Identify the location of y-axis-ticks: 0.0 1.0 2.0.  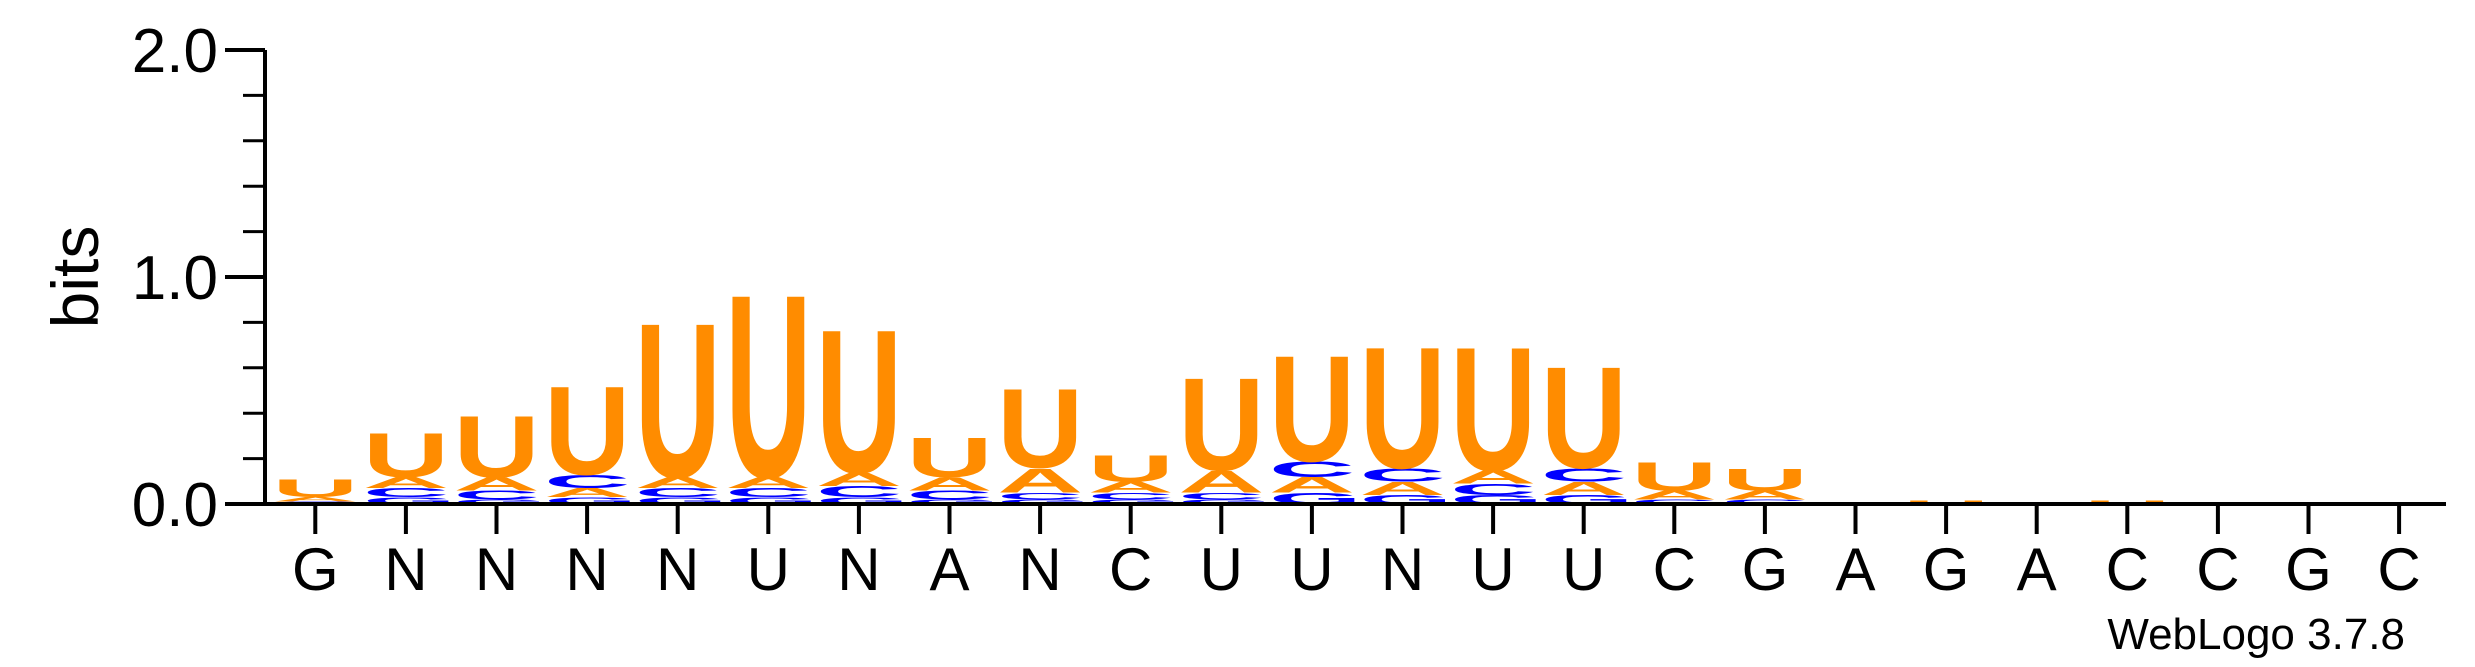
(198, 278).